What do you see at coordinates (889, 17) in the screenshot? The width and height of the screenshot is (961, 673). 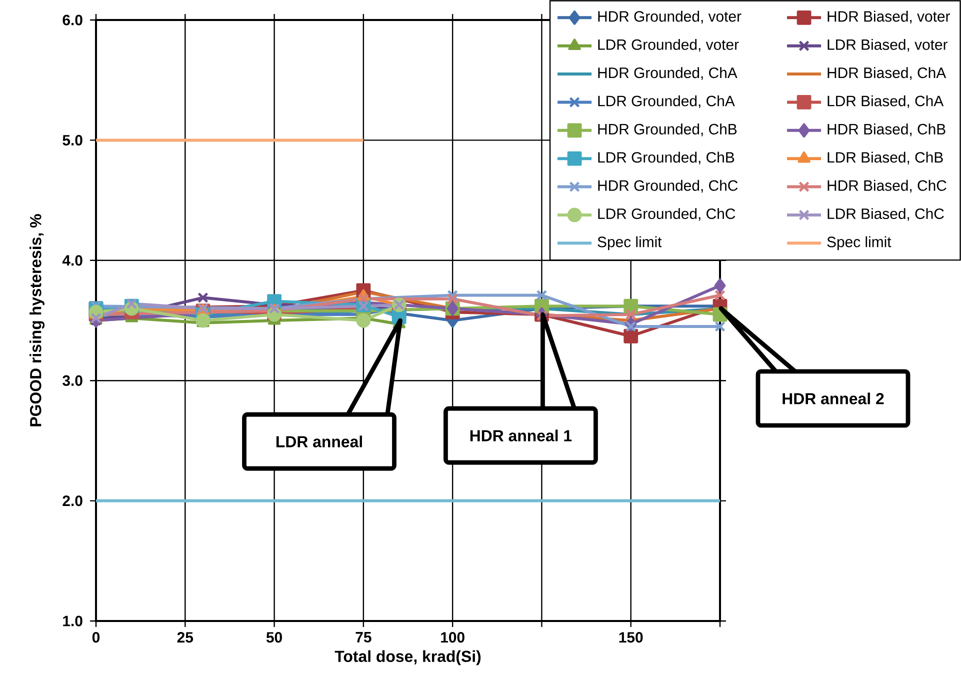 I see `legend-label: HDR Biased, voter` at bounding box center [889, 17].